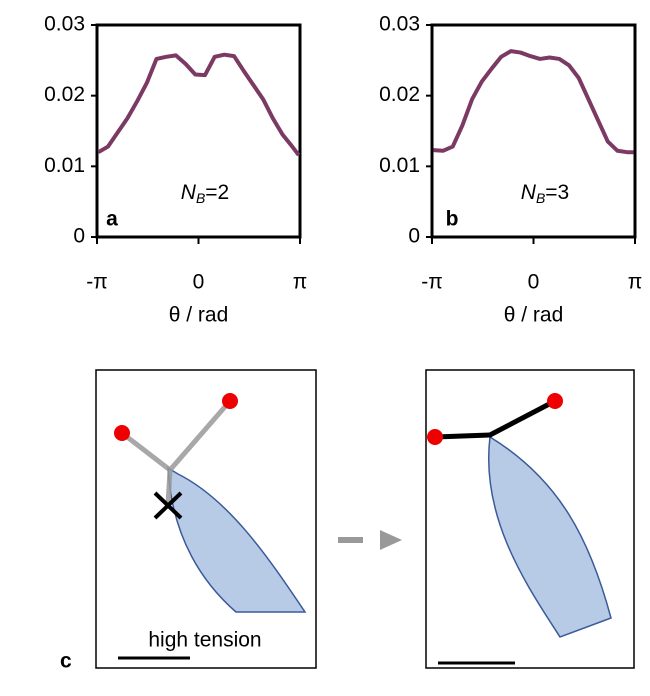 The width and height of the screenshot is (650, 696). Describe the element at coordinates (204, 640) in the screenshot. I see `caption: high tension` at that location.